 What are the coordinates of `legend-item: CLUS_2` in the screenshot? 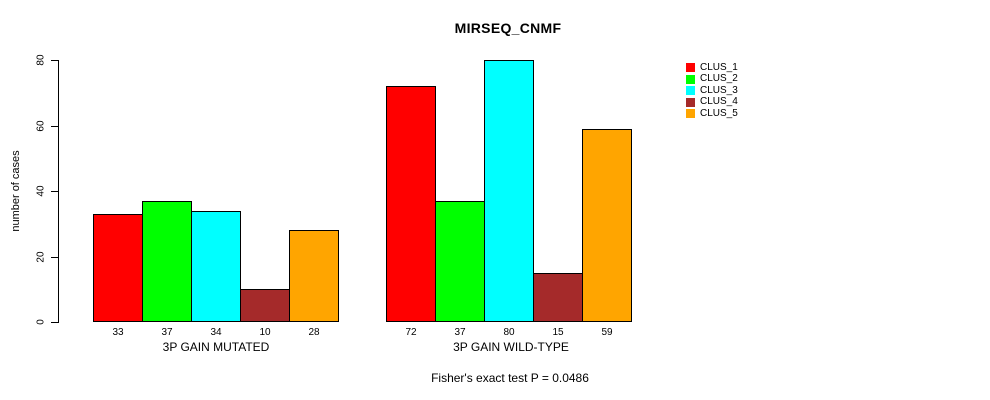 It's located at (712, 80).